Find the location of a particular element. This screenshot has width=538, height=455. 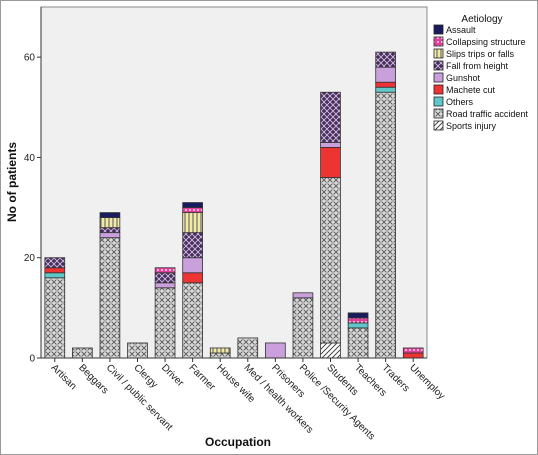

y-tick-label: 40 is located at coordinates (30, 158).